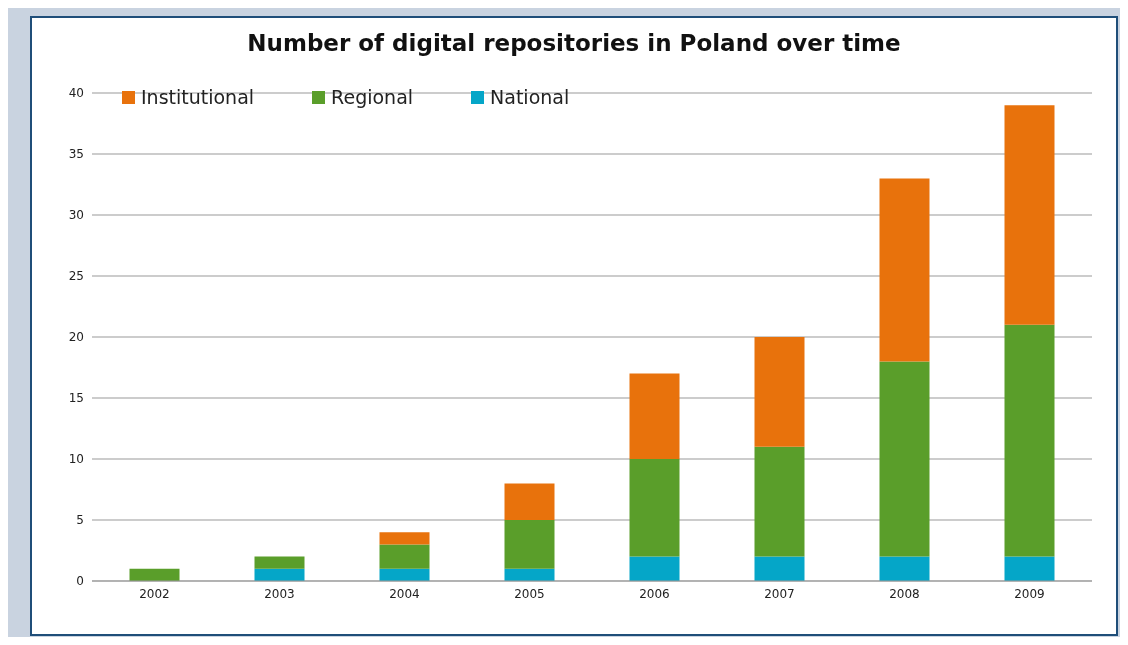 The image size is (1128, 645). Describe the element at coordinates (76, 154) in the screenshot. I see `y-tick-label: 35` at that location.